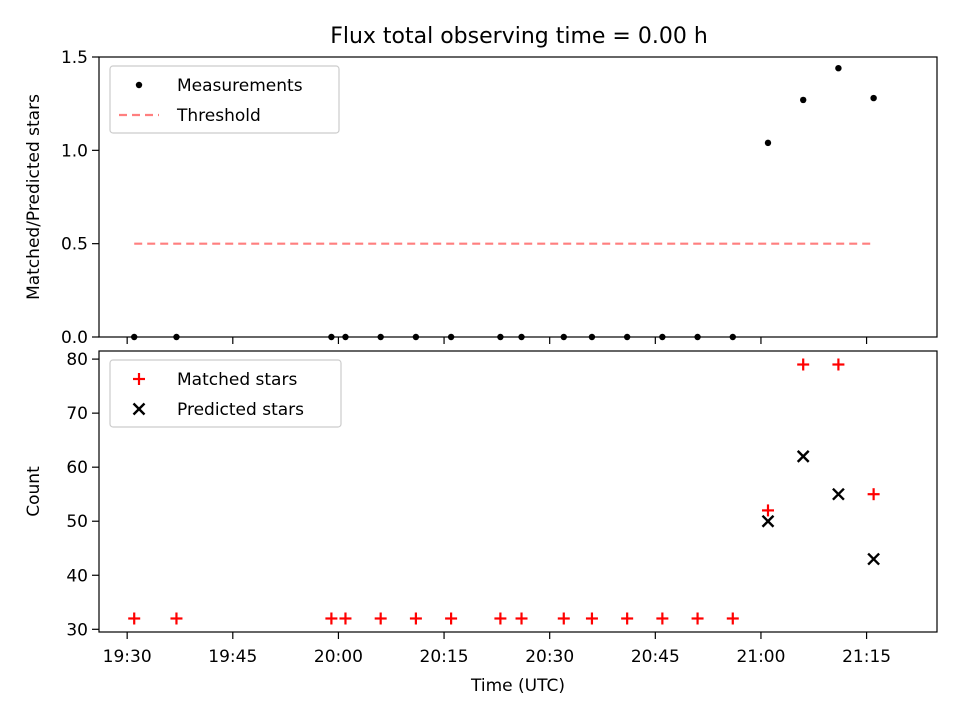  What do you see at coordinates (74, 151) in the screenshot?
I see `y-tick-label: 1.0` at bounding box center [74, 151].